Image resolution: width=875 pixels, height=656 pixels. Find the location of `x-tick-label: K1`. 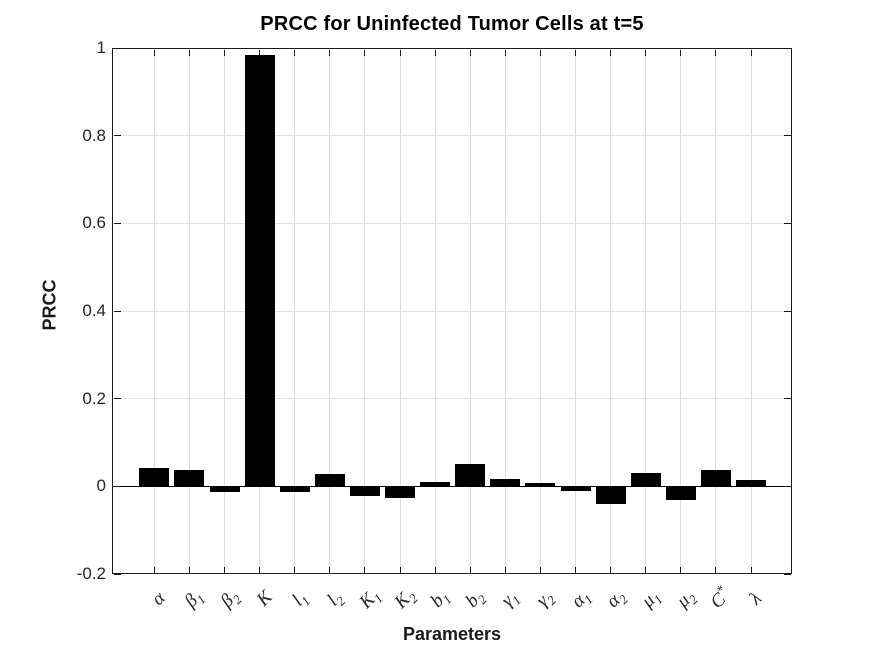

x-tick-label: K1 is located at coordinates (370, 601).